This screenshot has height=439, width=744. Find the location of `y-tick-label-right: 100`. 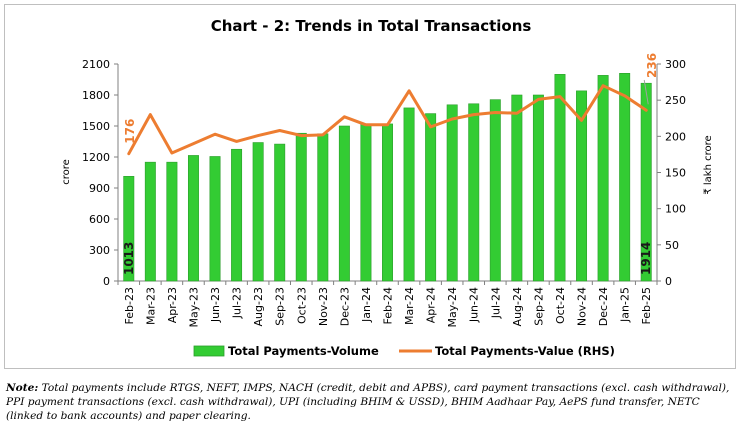

y-tick-label-right: 100 is located at coordinates (675, 209).